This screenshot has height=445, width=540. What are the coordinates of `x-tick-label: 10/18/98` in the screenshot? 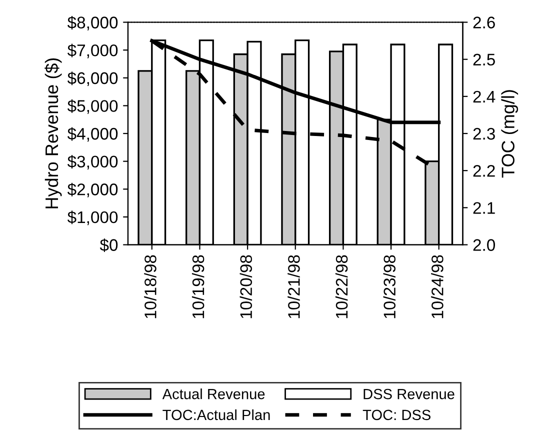 It's located at (150, 286).